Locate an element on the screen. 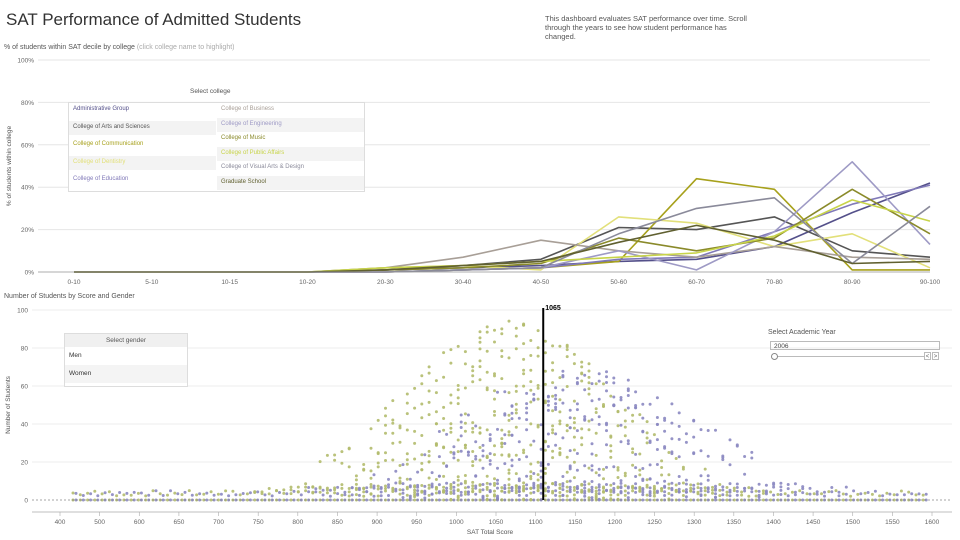 This screenshot has width=960, height=540. year-slider: < > is located at coordinates (855, 356).